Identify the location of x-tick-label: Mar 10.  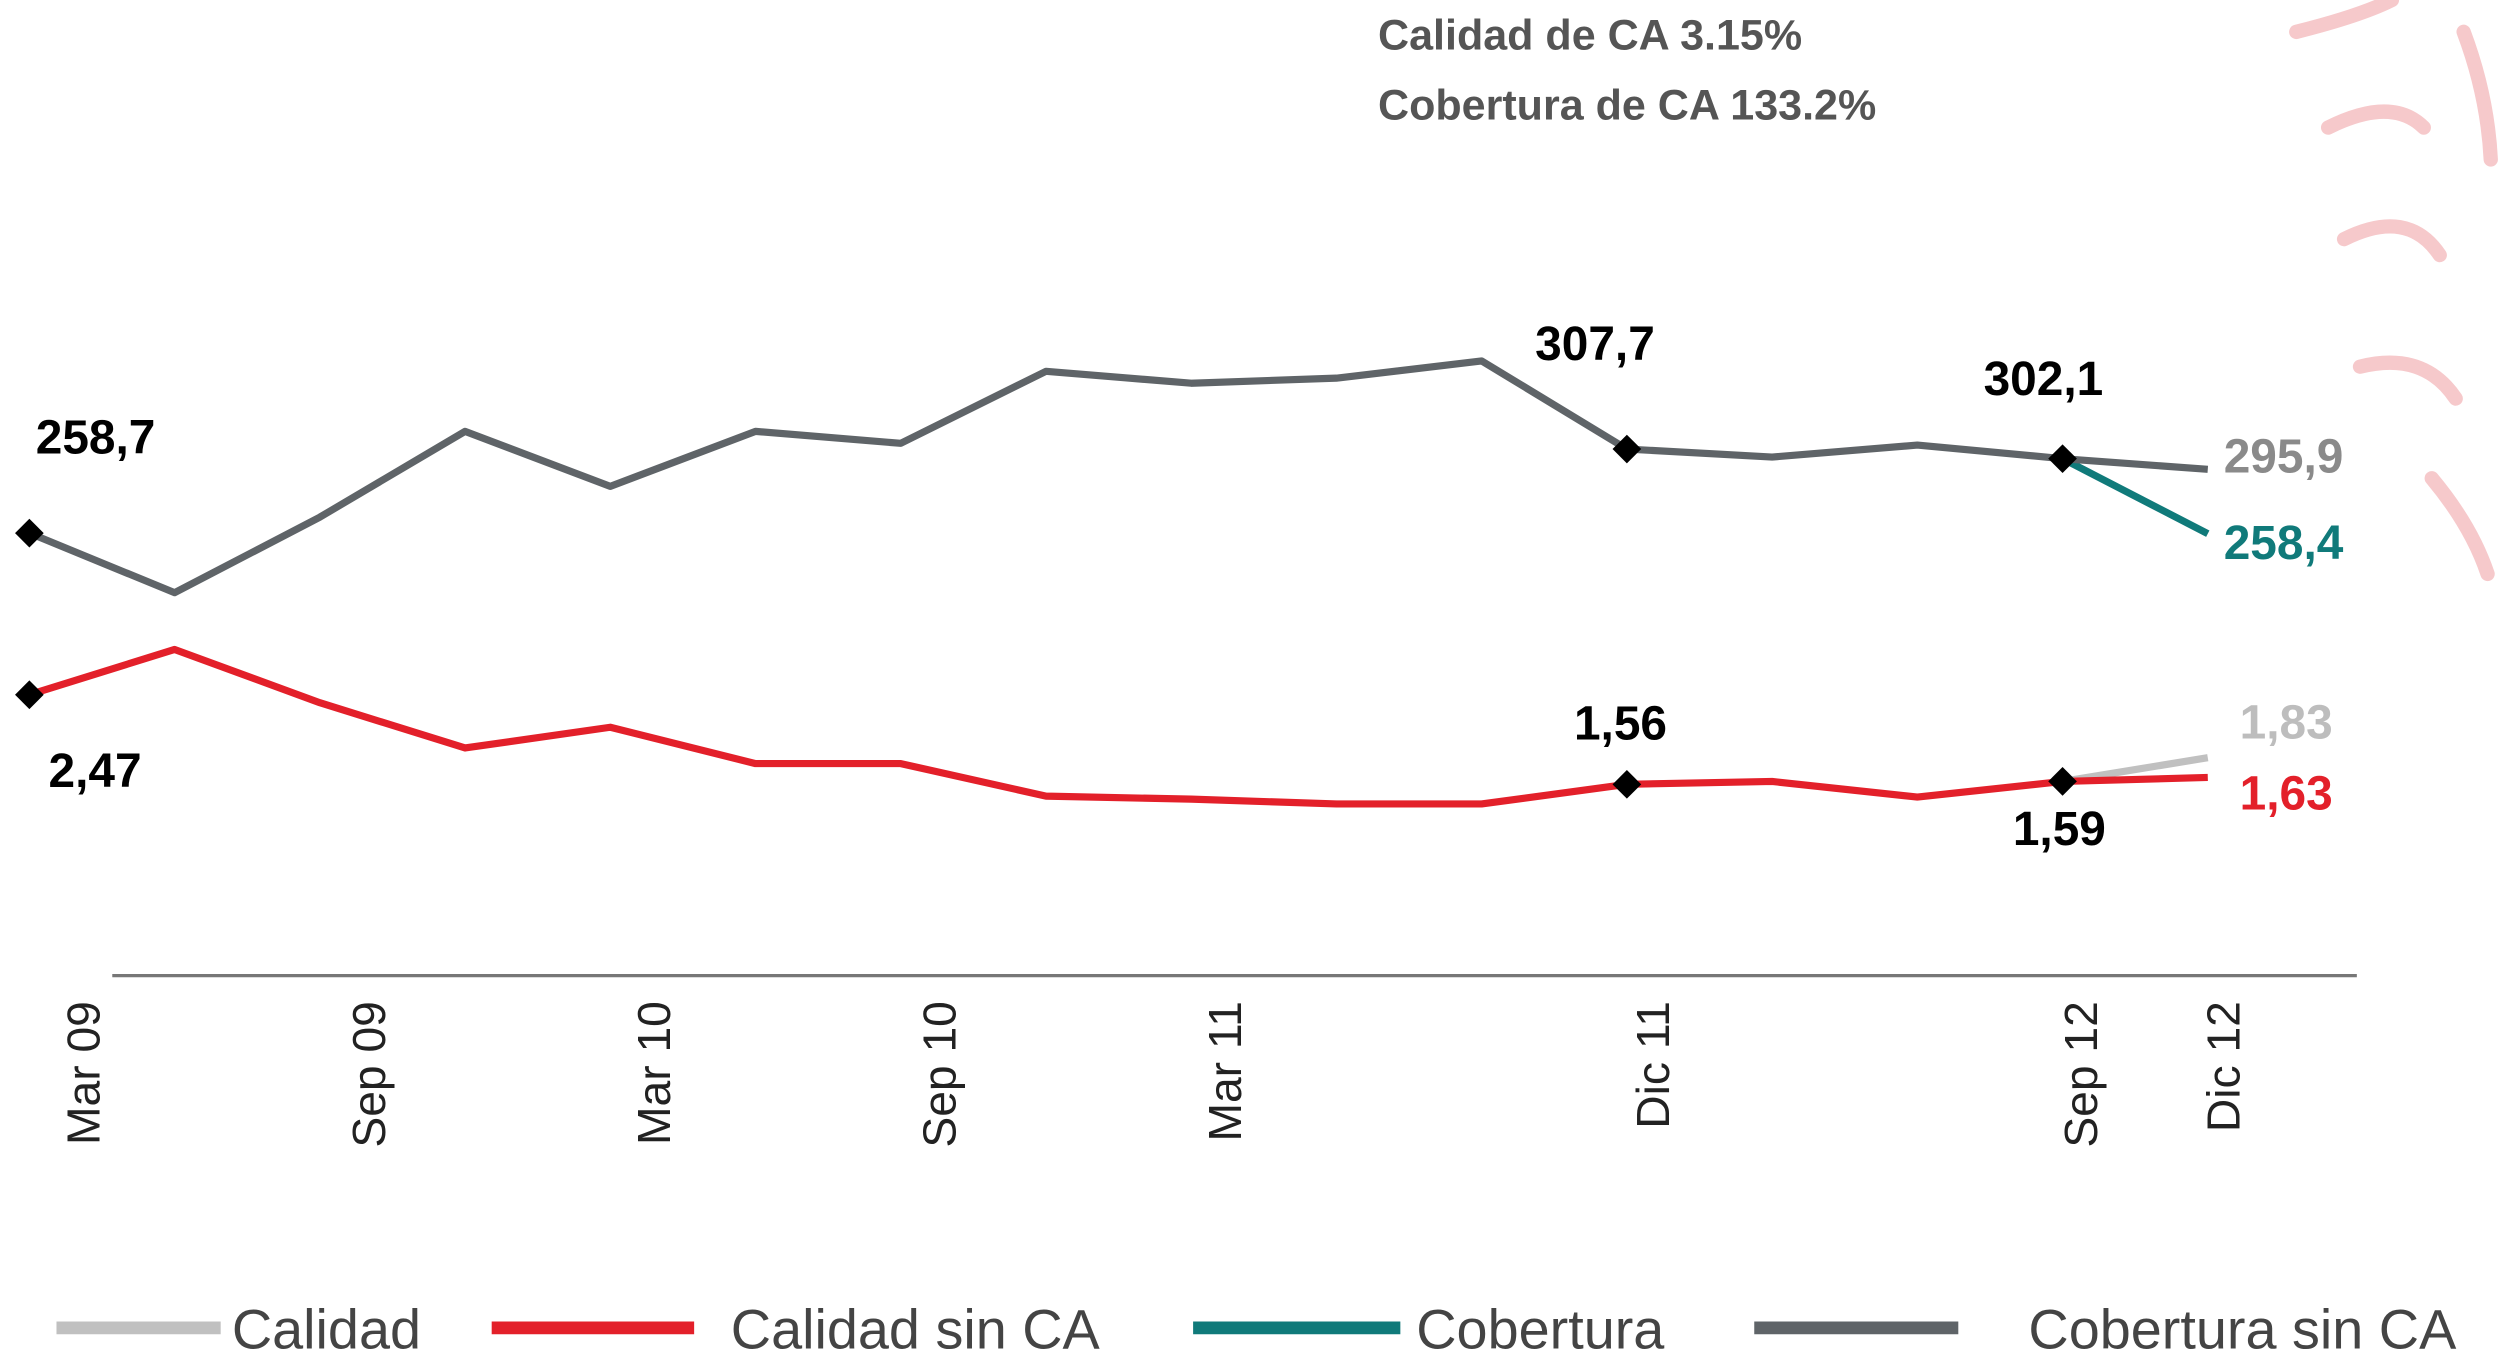
(654, 1073).